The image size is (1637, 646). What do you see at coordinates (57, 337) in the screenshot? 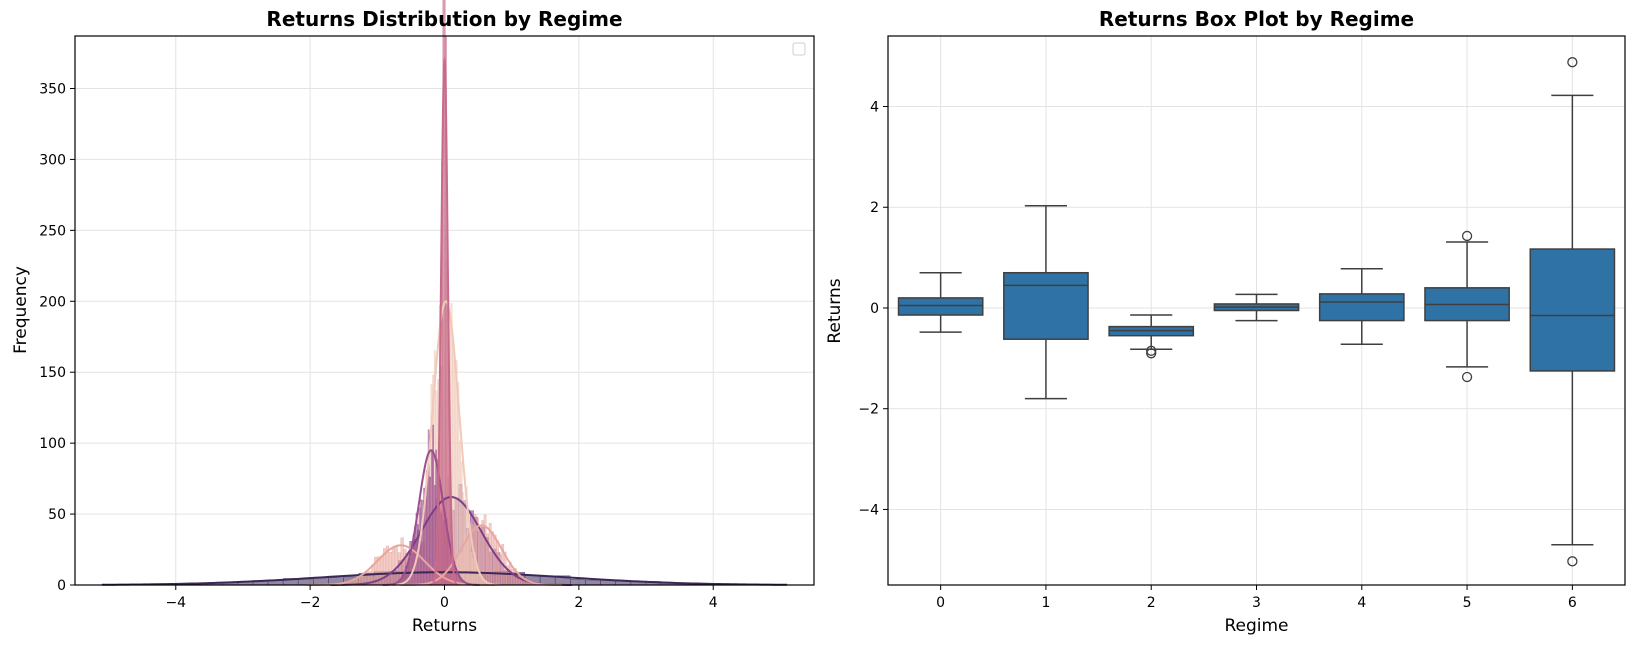
I see `histogram-y-ticks: 0 50 100 150 200 250 300 350` at bounding box center [57, 337].